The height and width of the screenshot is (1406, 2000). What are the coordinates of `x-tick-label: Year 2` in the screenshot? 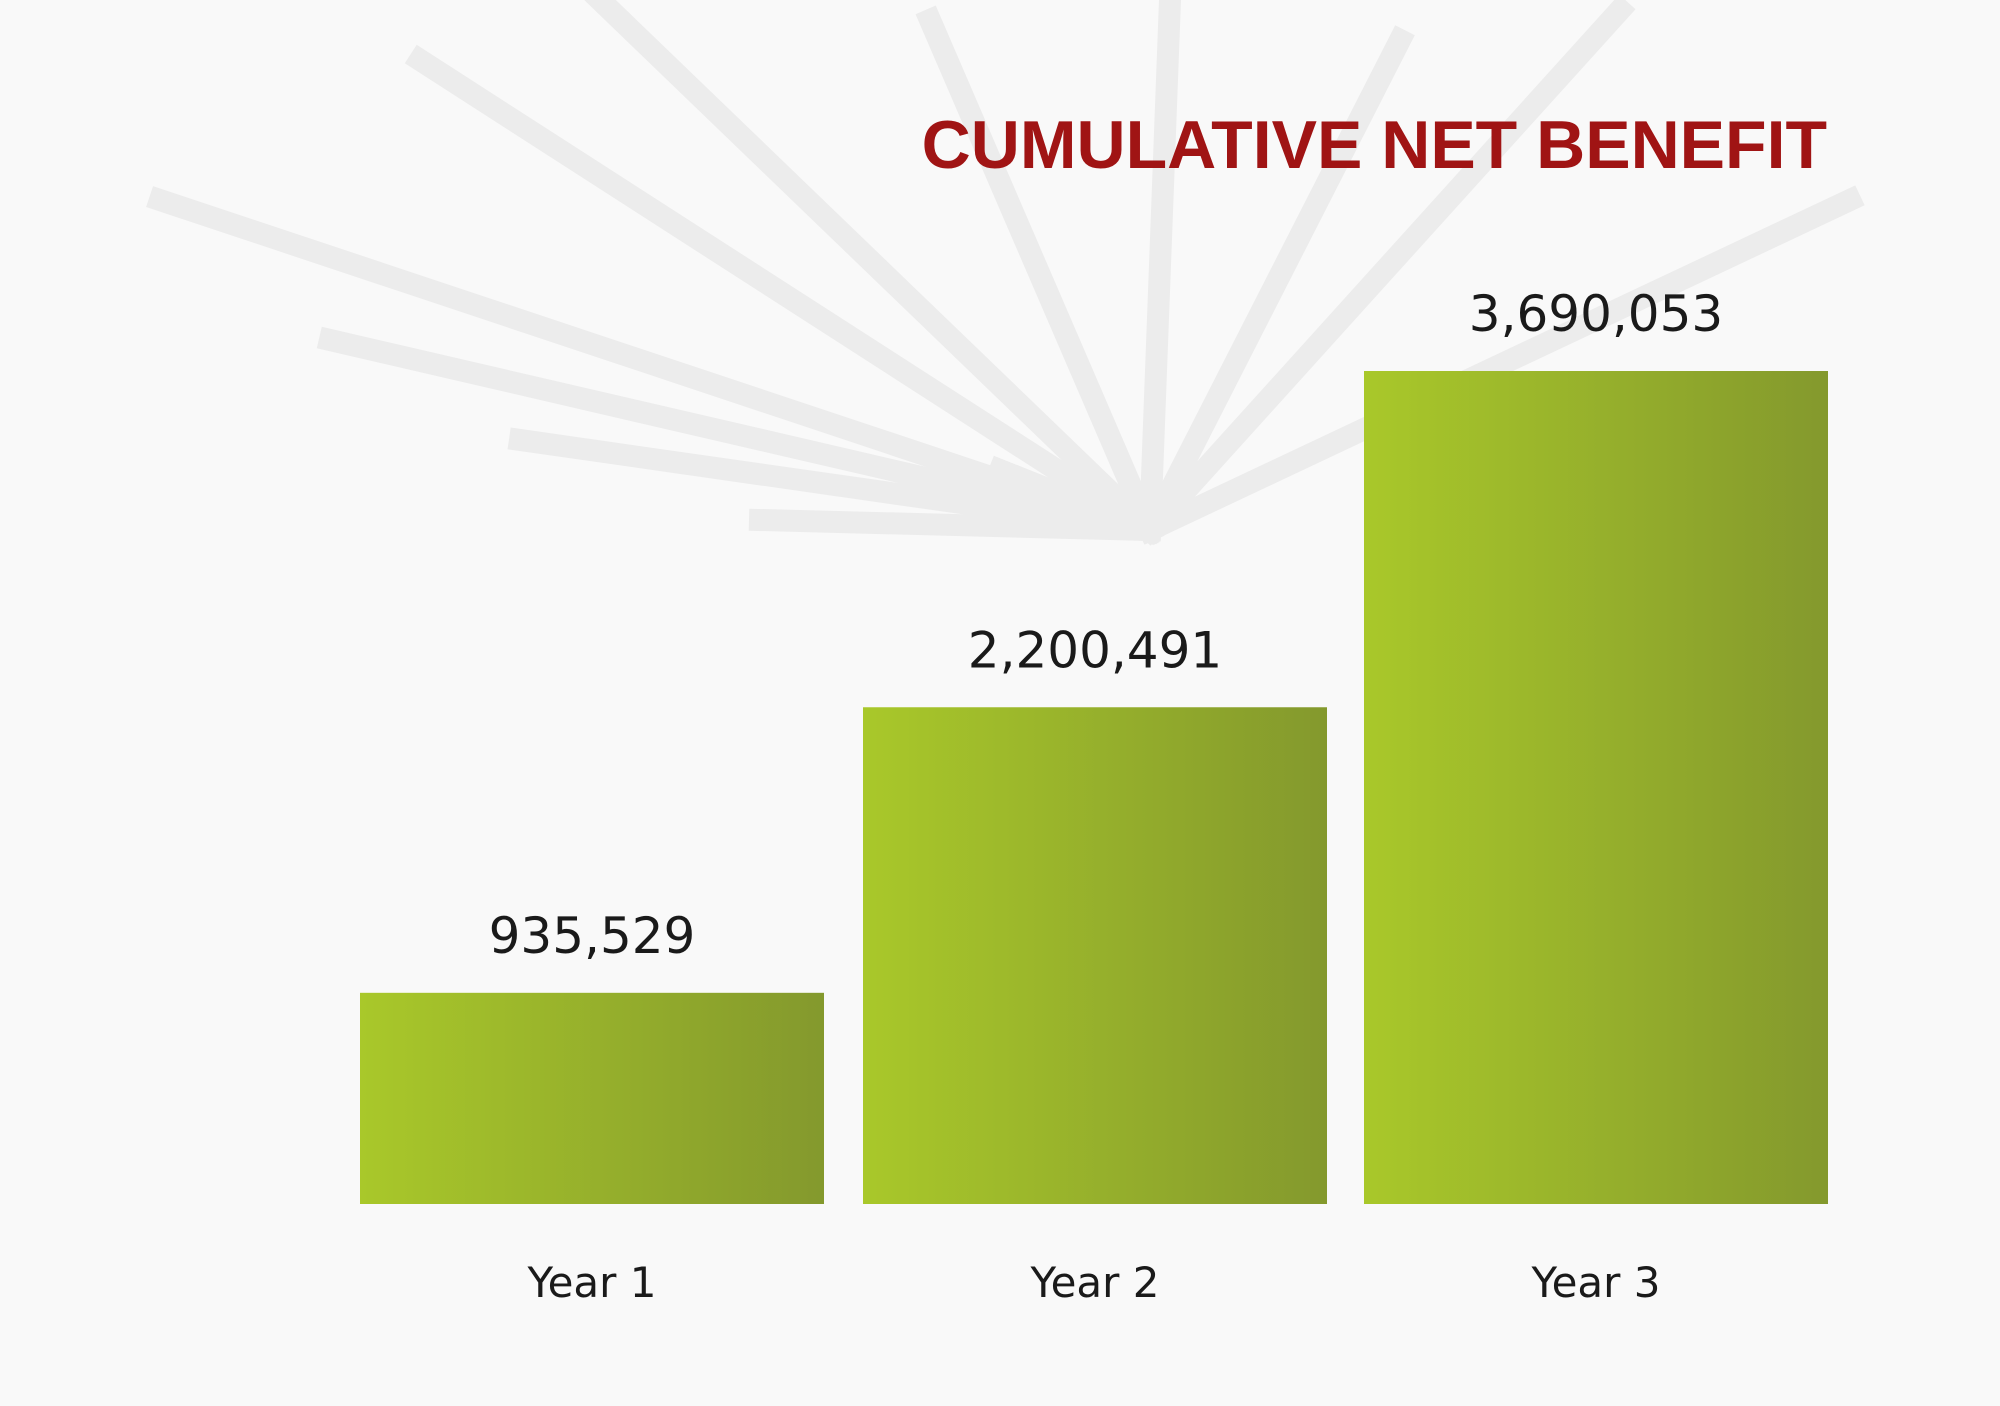 It's located at (1095, 1282).